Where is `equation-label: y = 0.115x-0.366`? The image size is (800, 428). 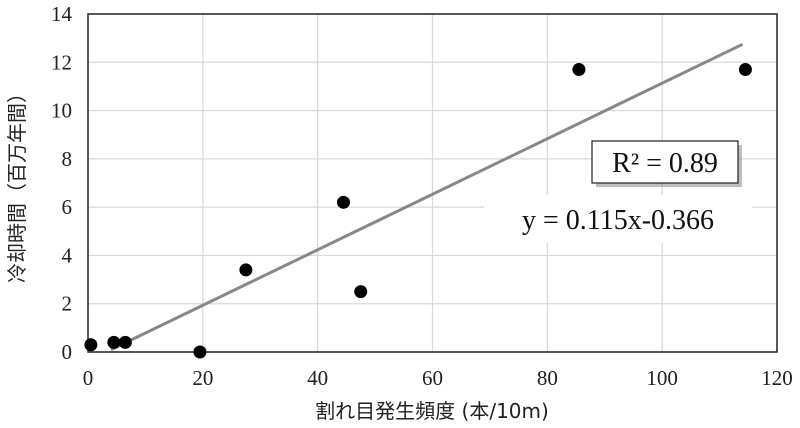 equation-label: y = 0.115x-0.366 is located at coordinates (618, 220).